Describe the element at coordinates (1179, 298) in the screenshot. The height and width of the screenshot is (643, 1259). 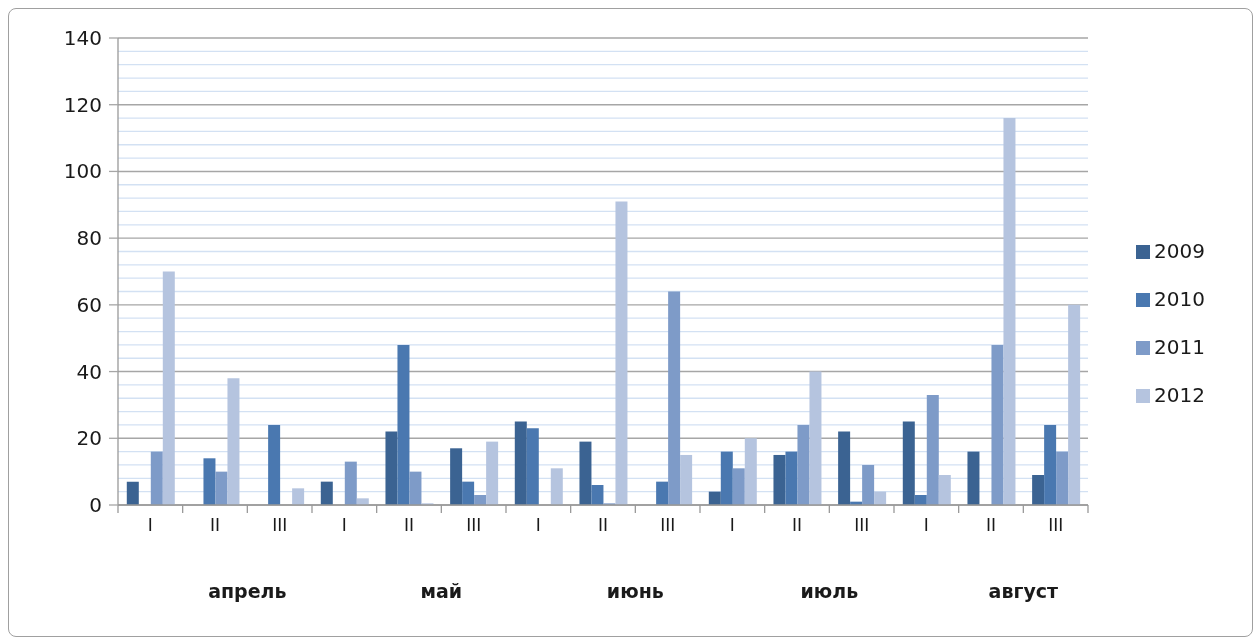
I see `legend-label: 2010` at that location.